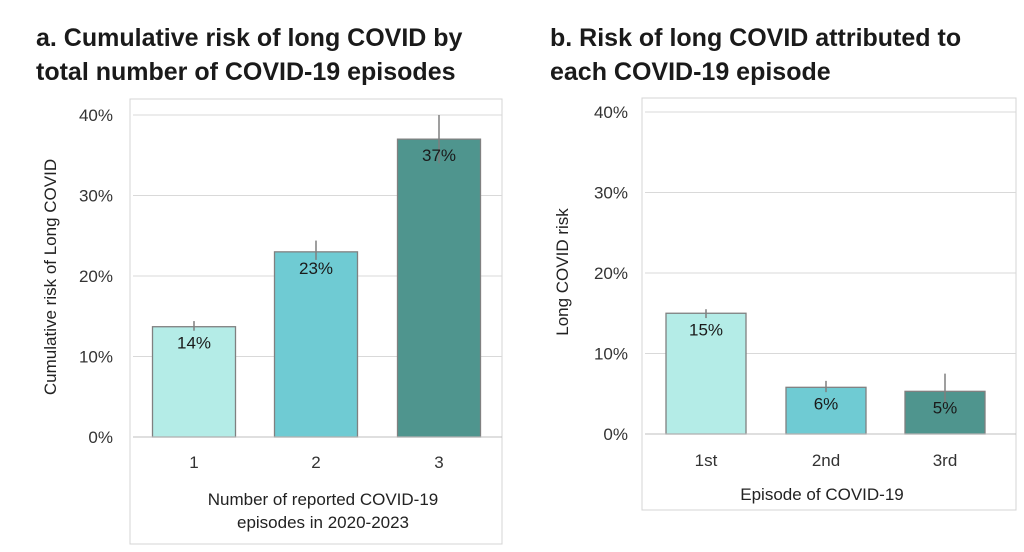 This screenshot has height=552, width=1024. Describe the element at coordinates (615, 434) in the screenshot. I see `panel-b-y-tick-label: 0%` at that location.